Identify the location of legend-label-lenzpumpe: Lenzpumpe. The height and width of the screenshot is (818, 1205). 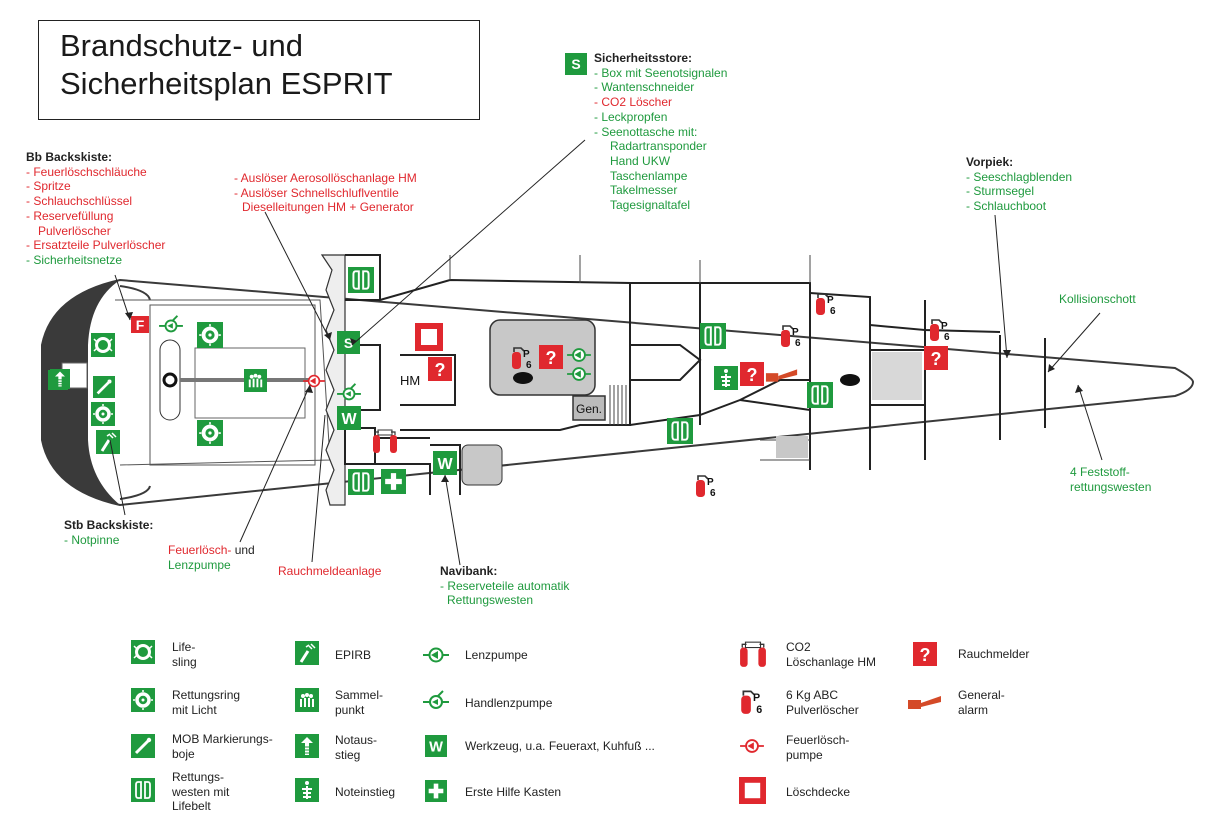
(496, 655).